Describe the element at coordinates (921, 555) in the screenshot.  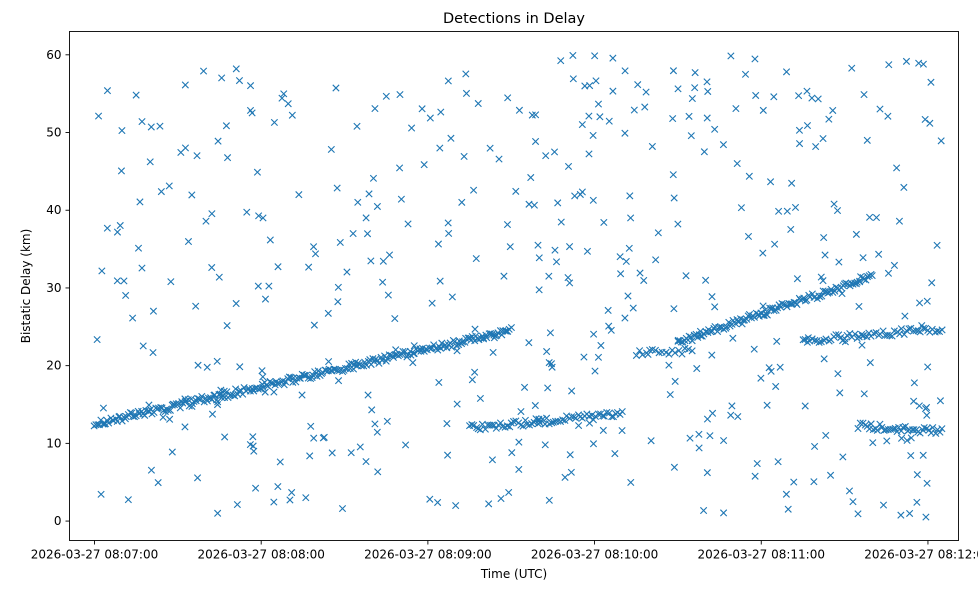
I see `x-tick-label: 2026-03-27 08:12:00` at that location.